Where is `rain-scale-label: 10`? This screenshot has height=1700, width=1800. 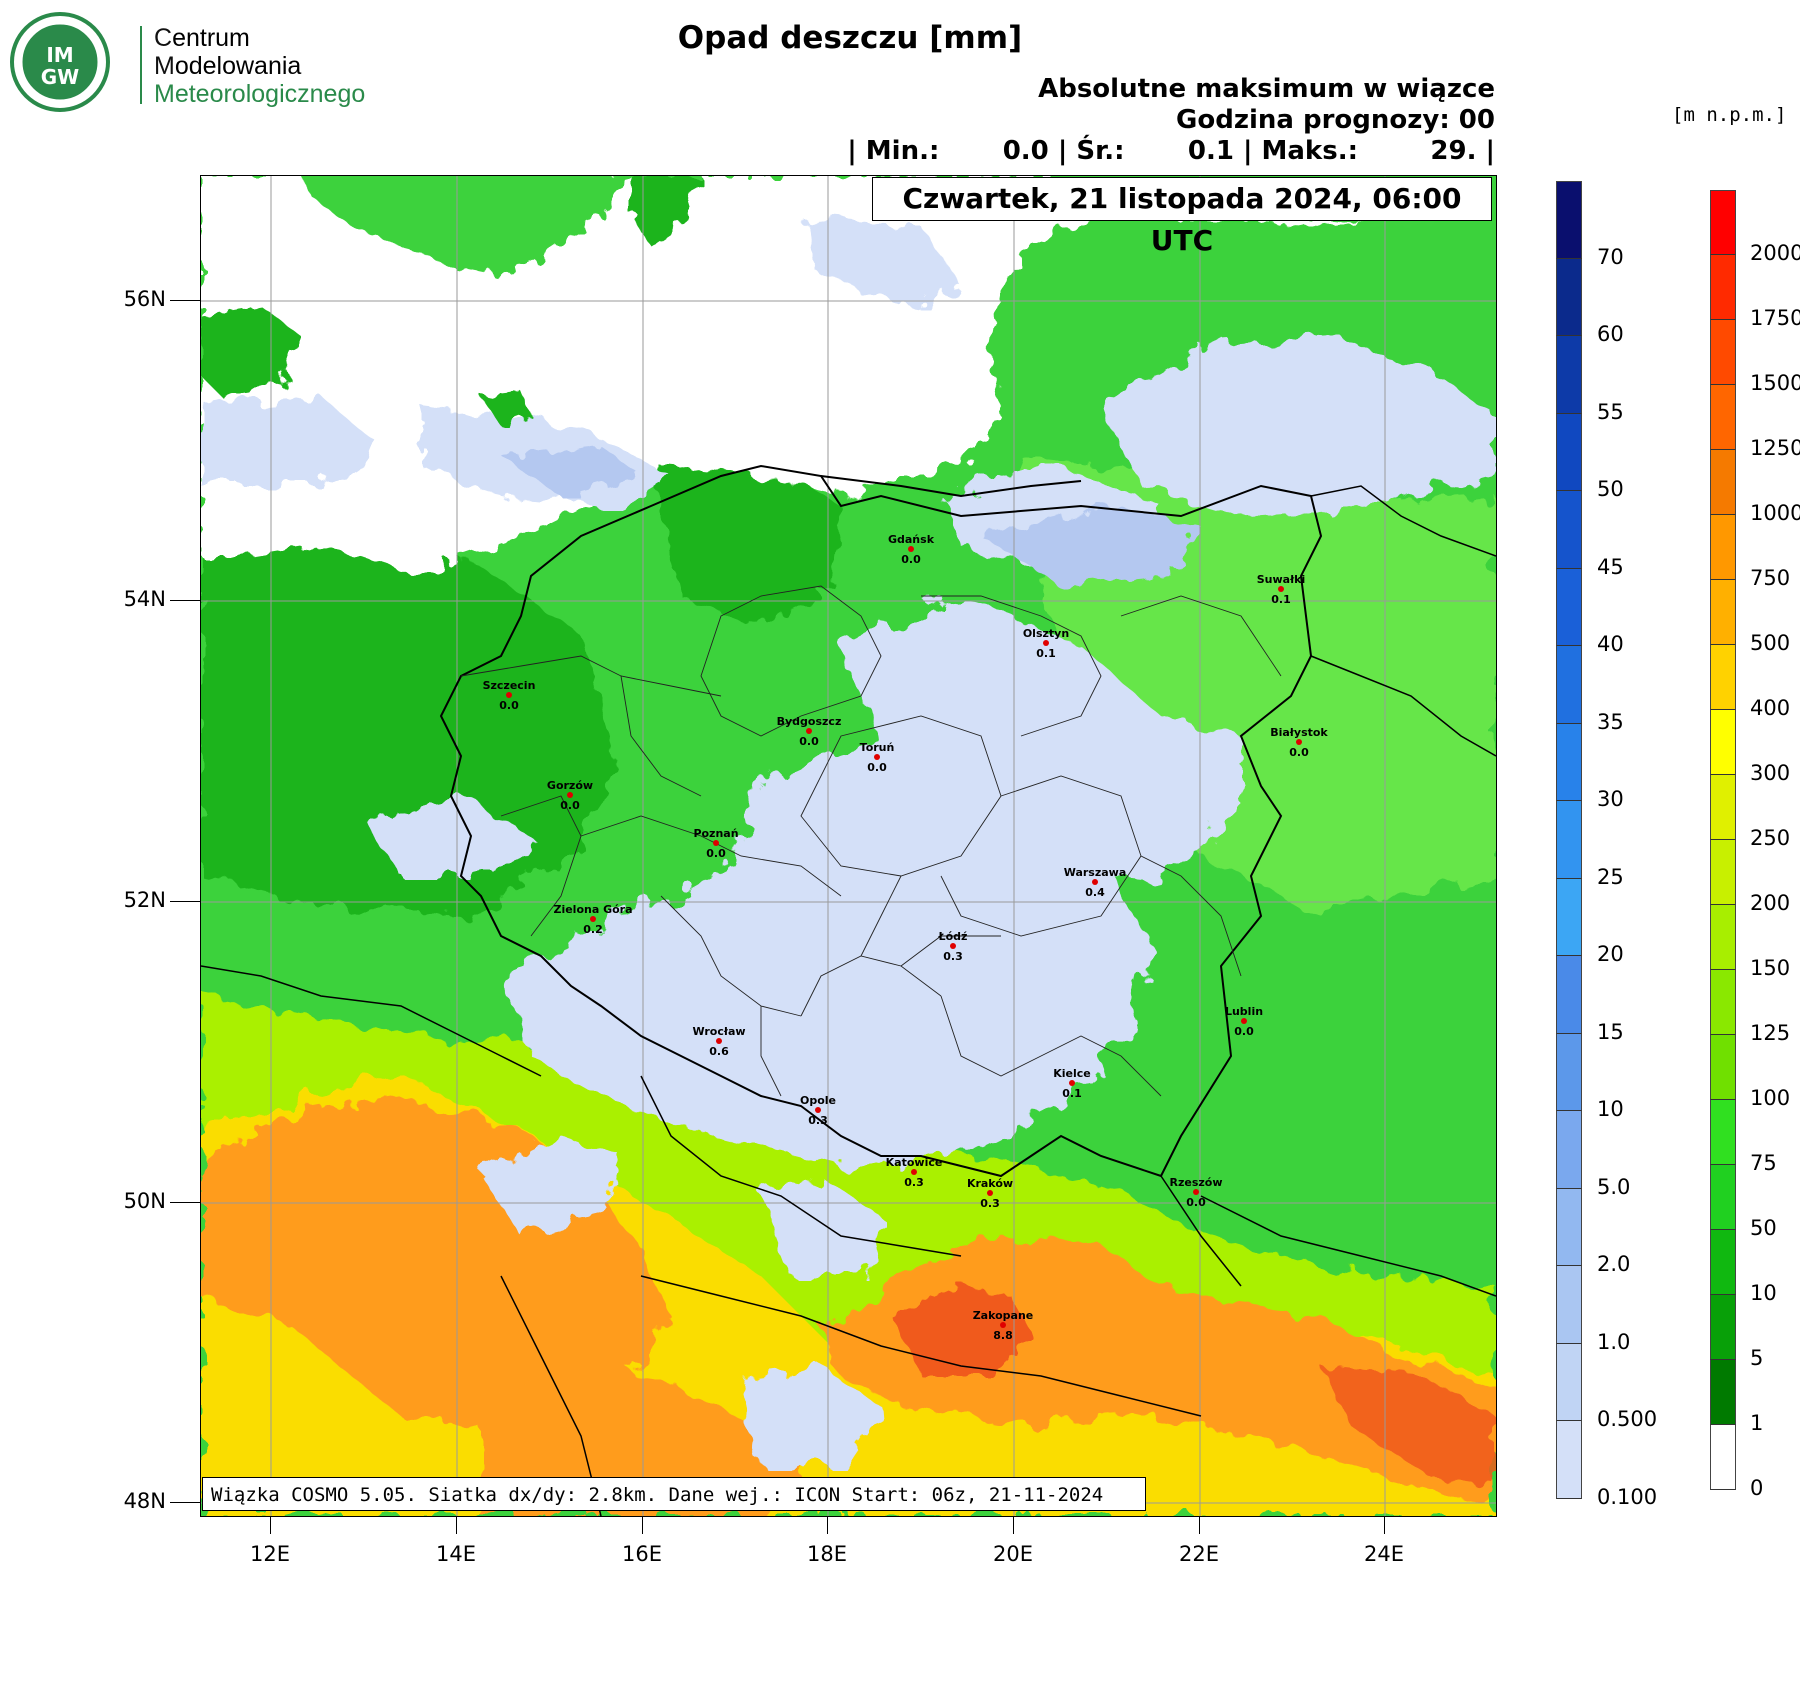 rain-scale-label: 10 is located at coordinates (1610, 1109).